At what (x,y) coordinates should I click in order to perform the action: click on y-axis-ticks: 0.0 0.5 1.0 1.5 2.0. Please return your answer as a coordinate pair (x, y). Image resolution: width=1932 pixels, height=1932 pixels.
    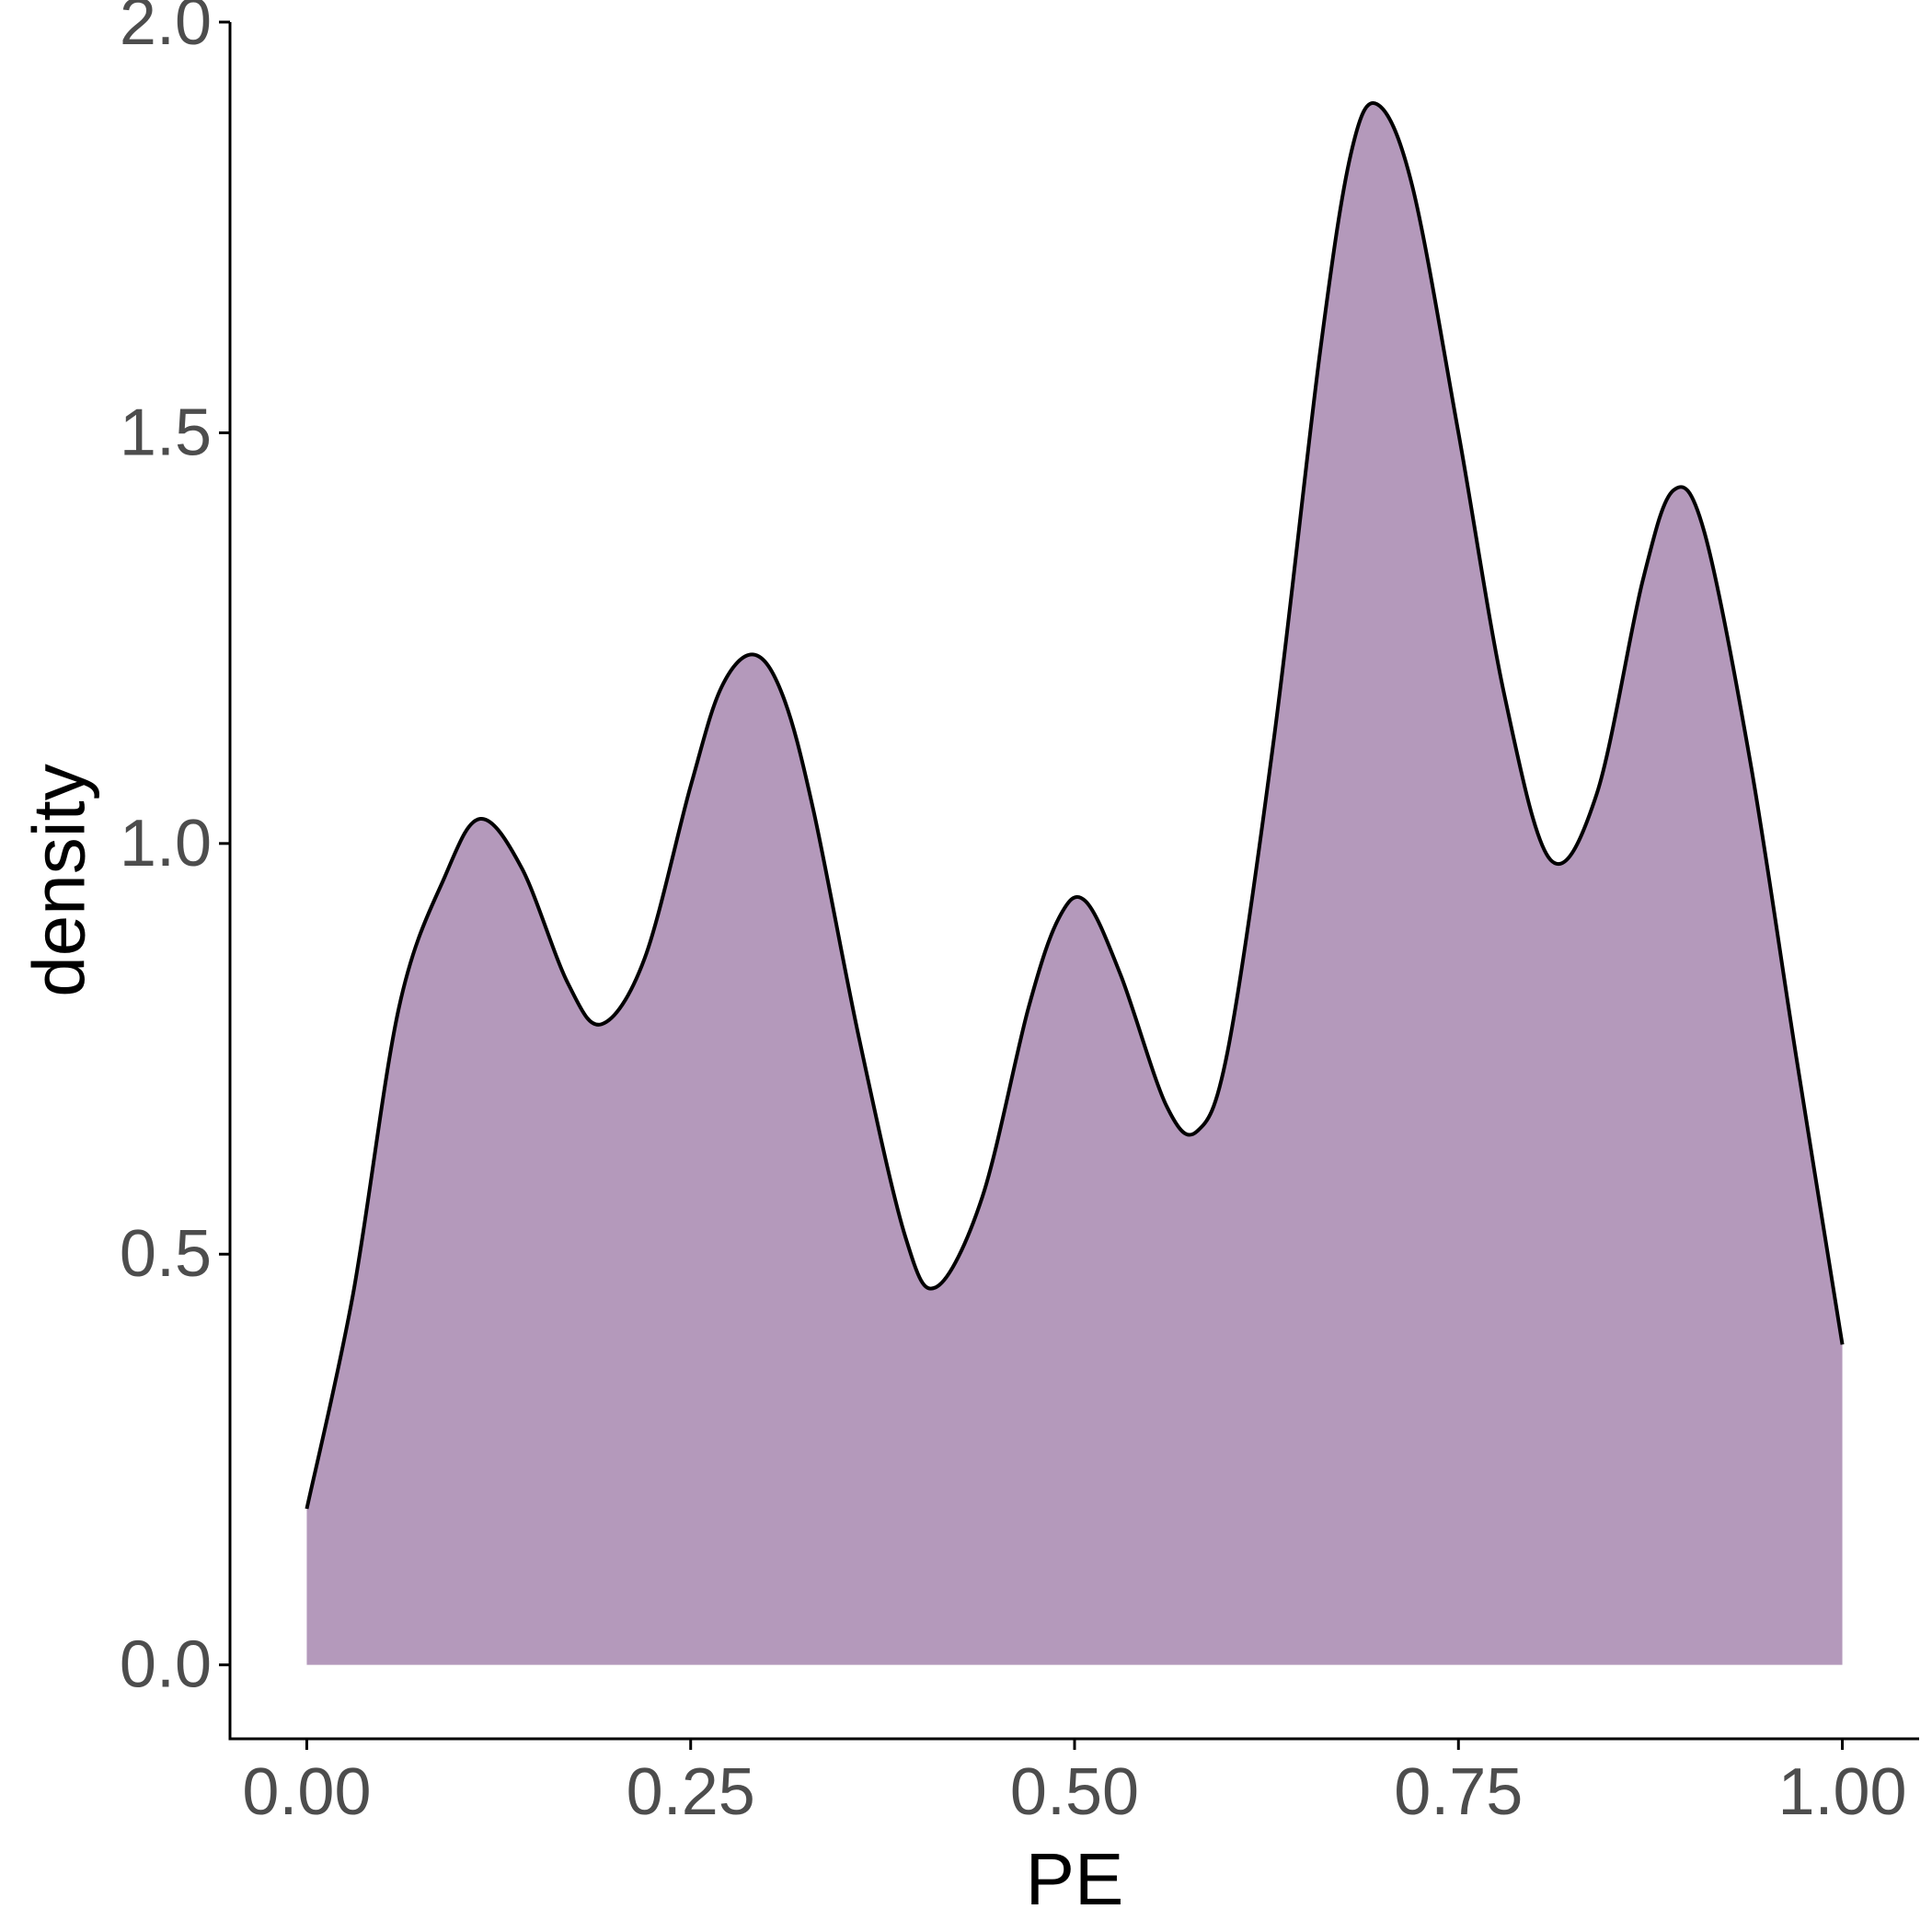
    Looking at the image, I should click on (175, 851).